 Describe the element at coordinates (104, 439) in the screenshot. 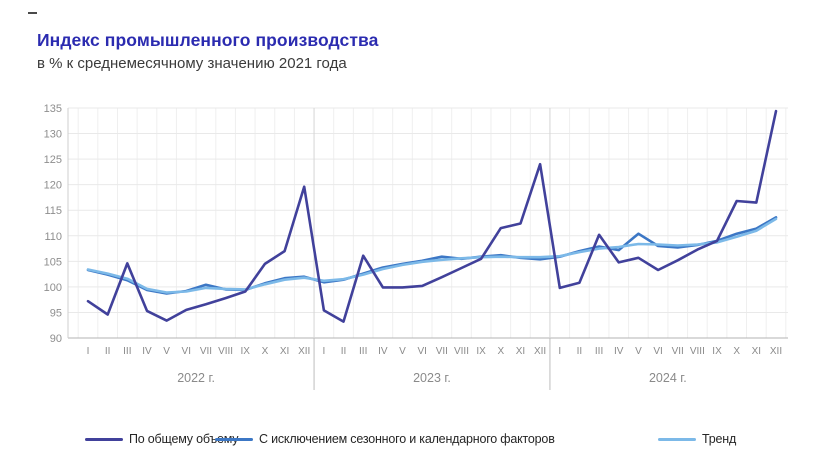

I see `legend-swatch-total` at that location.